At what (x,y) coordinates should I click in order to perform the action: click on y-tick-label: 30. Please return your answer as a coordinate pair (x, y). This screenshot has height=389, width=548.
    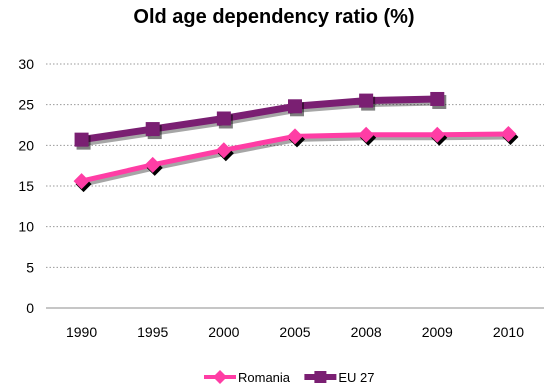
    Looking at the image, I should click on (26, 64).